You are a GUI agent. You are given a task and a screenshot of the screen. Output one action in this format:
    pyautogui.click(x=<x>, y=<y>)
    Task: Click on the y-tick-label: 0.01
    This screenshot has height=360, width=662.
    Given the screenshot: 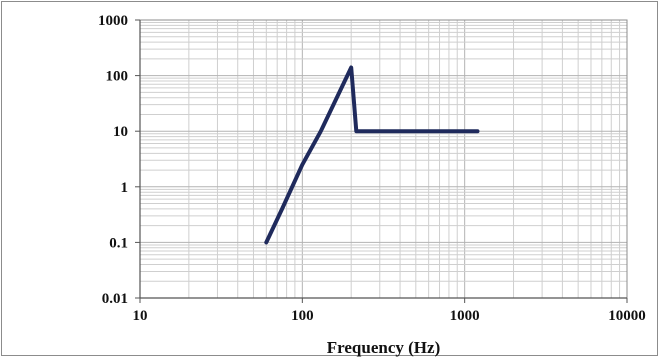 What is the action you would take?
    pyautogui.click(x=115, y=299)
    